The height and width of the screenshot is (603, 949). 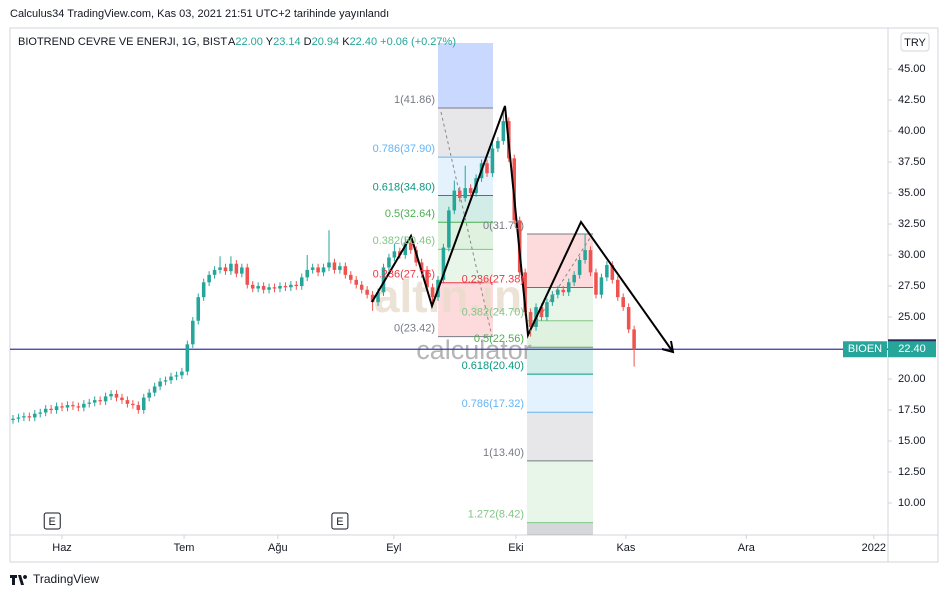 What do you see at coordinates (340, 521) in the screenshot?
I see `event-marker` at bounding box center [340, 521].